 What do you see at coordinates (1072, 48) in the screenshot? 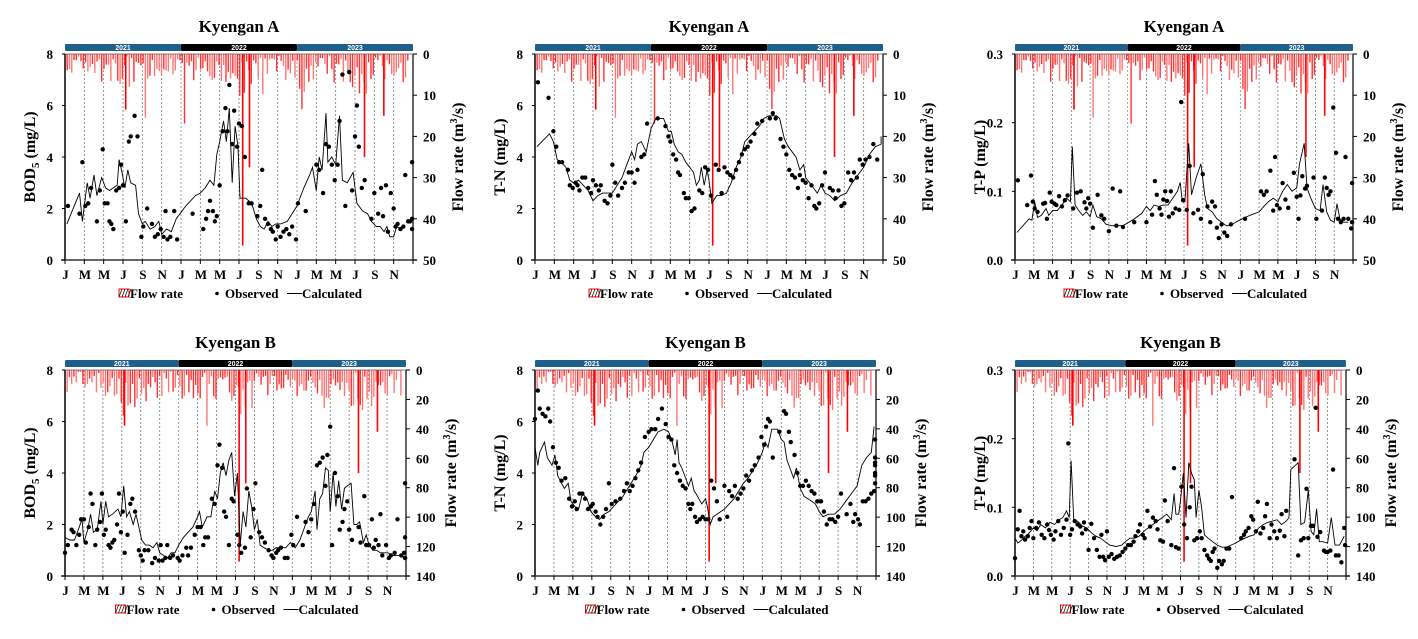
I see `year-label-2021: 2021` at bounding box center [1072, 48].